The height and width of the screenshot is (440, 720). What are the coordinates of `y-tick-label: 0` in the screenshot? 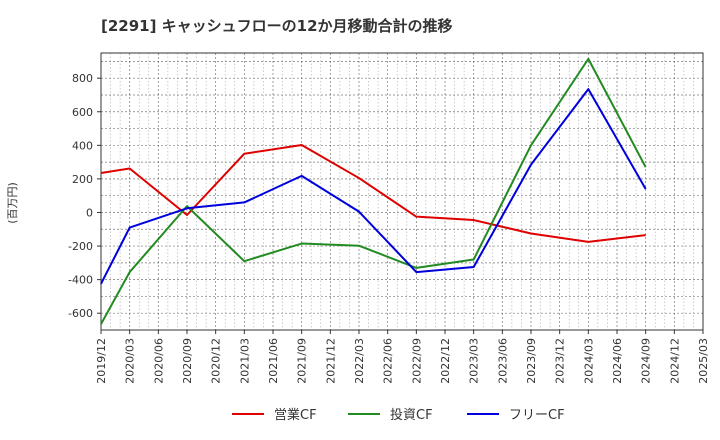 It's located at (89, 212).